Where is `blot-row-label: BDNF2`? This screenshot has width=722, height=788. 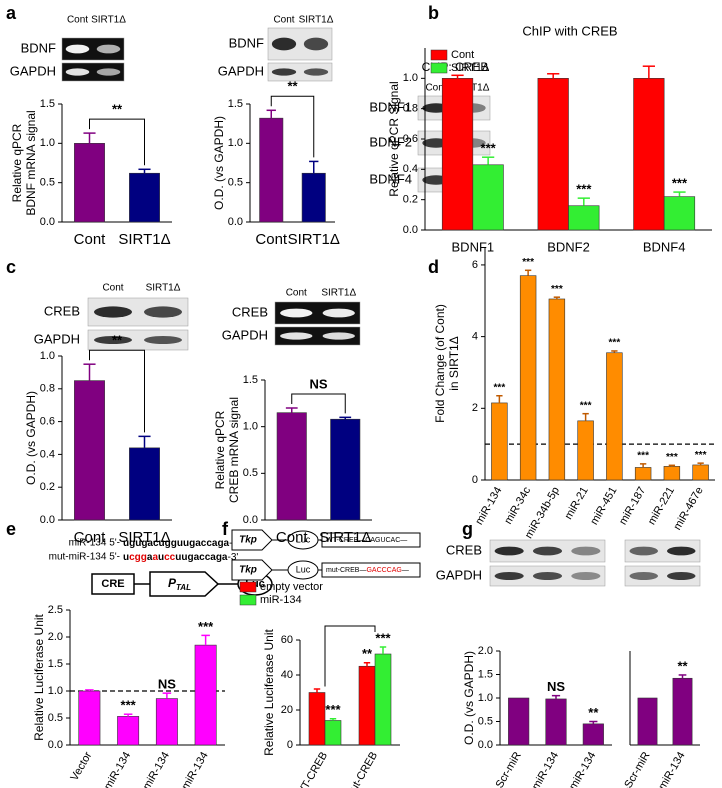 blot-row-label: BDNF2 is located at coordinates (390, 141).